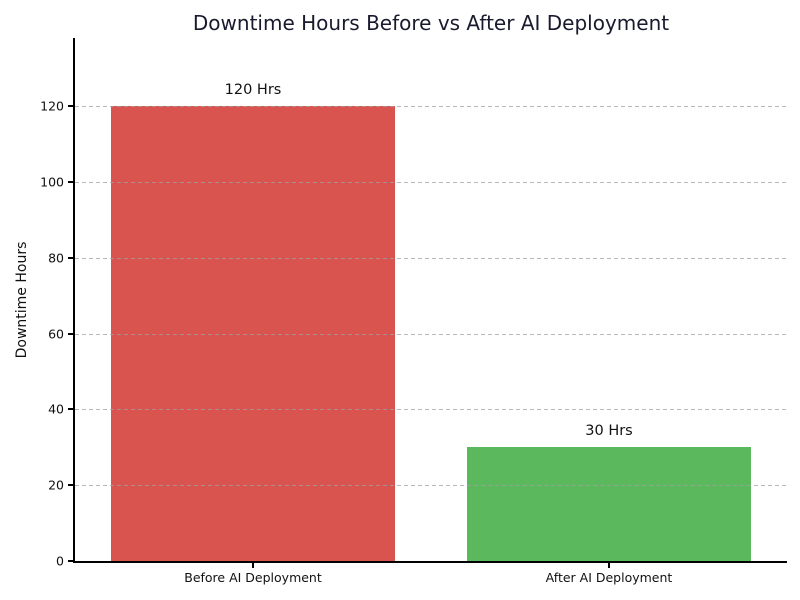 Image resolution: width=800 pixels, height=600 pixels. Describe the element at coordinates (22, 300) in the screenshot. I see `y-axis-label: Downtime Hours` at that location.